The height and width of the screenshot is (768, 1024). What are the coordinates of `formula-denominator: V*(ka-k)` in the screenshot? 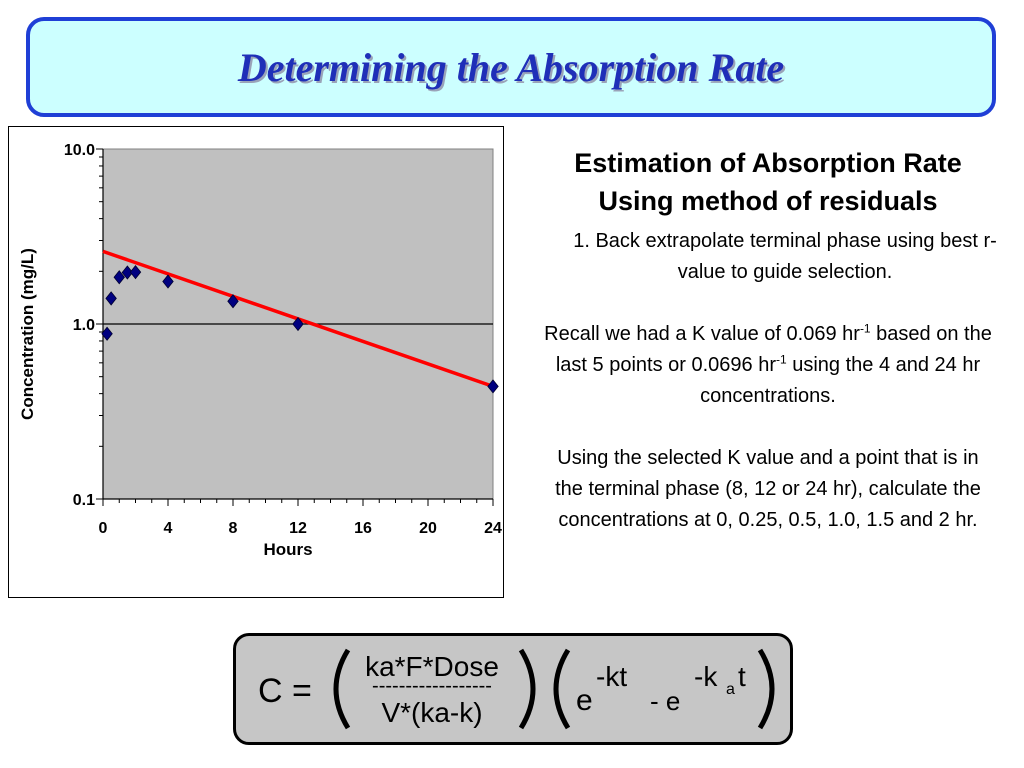 It's located at (431, 712).